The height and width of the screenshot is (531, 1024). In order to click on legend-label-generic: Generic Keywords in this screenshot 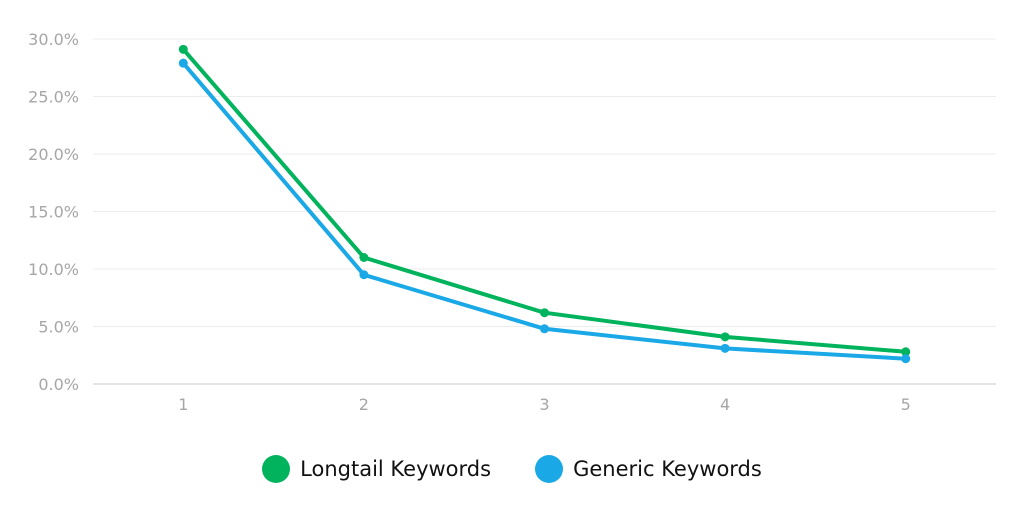, I will do `click(667, 469)`.